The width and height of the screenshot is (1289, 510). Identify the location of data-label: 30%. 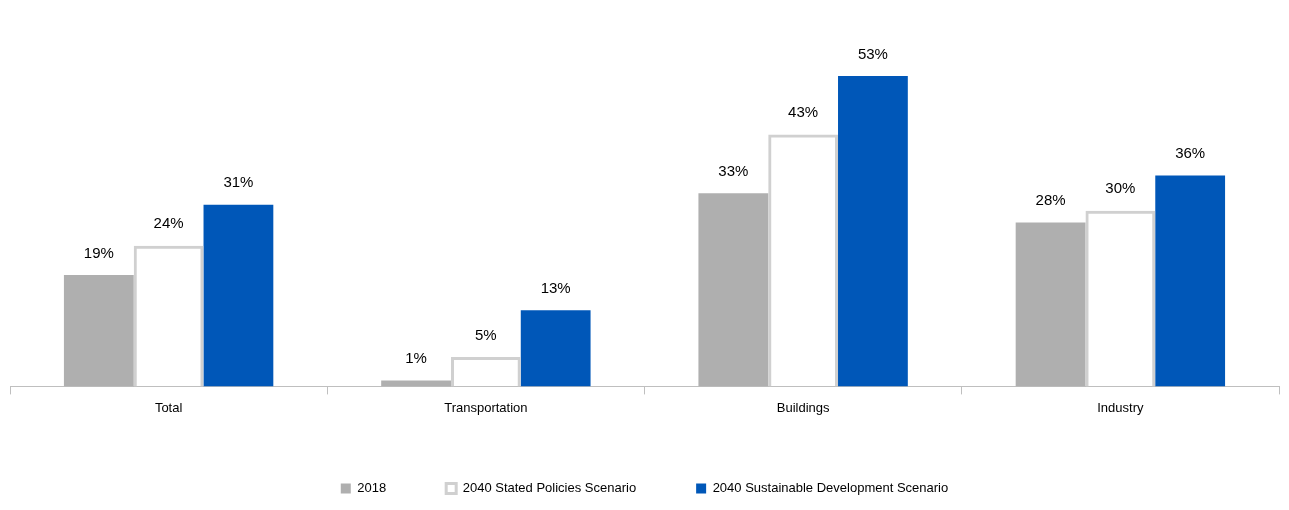
(1120, 188).